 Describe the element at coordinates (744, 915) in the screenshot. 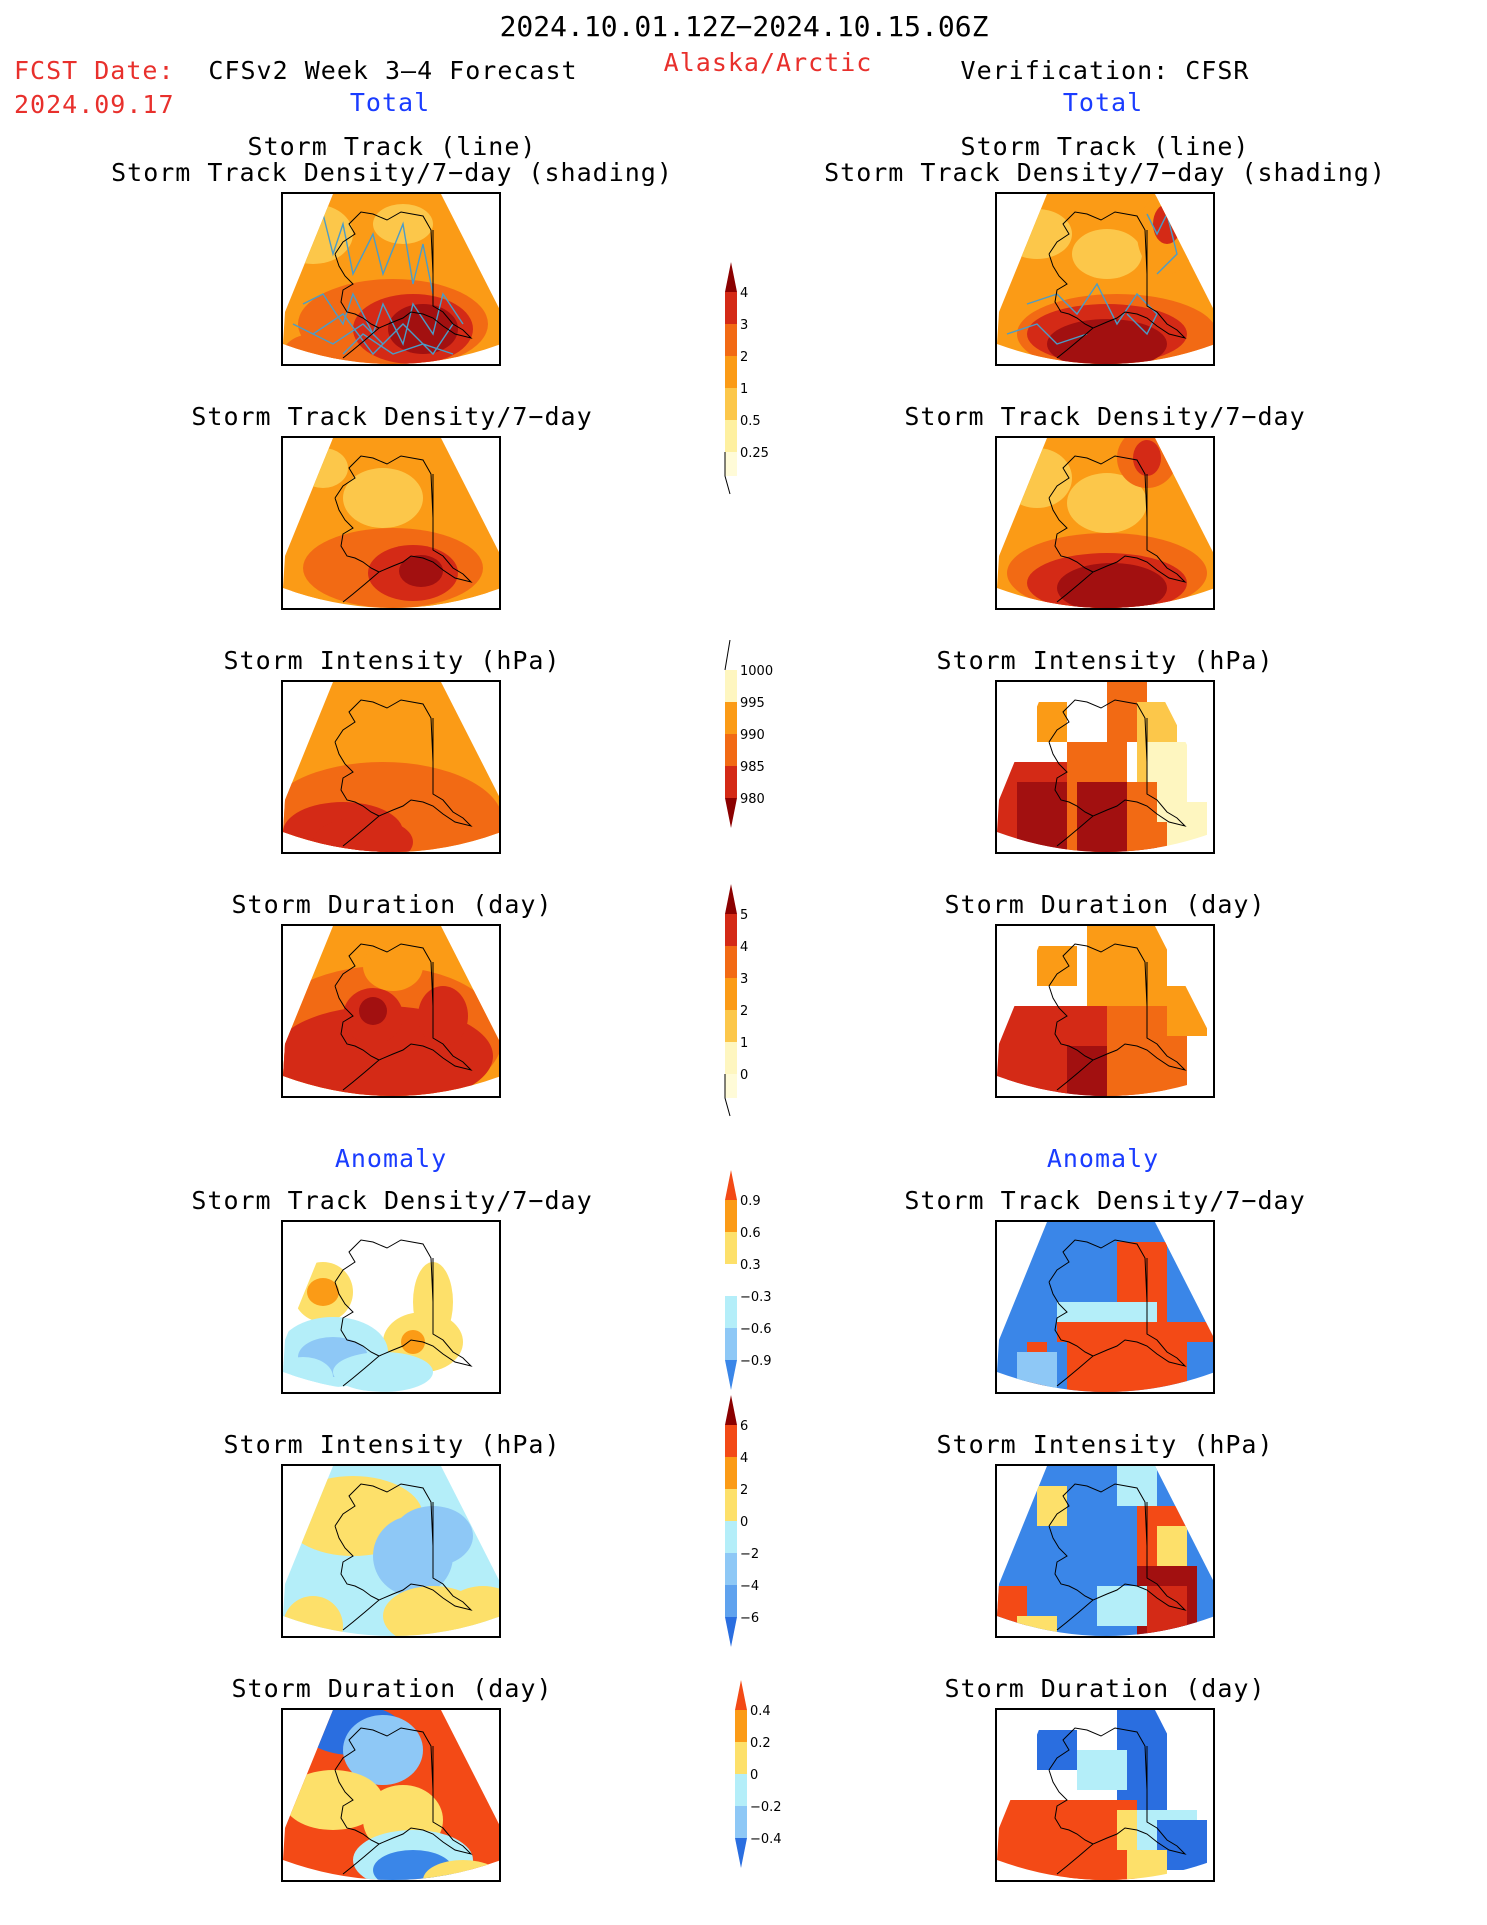

I see `colorbar-label: 5` at that location.